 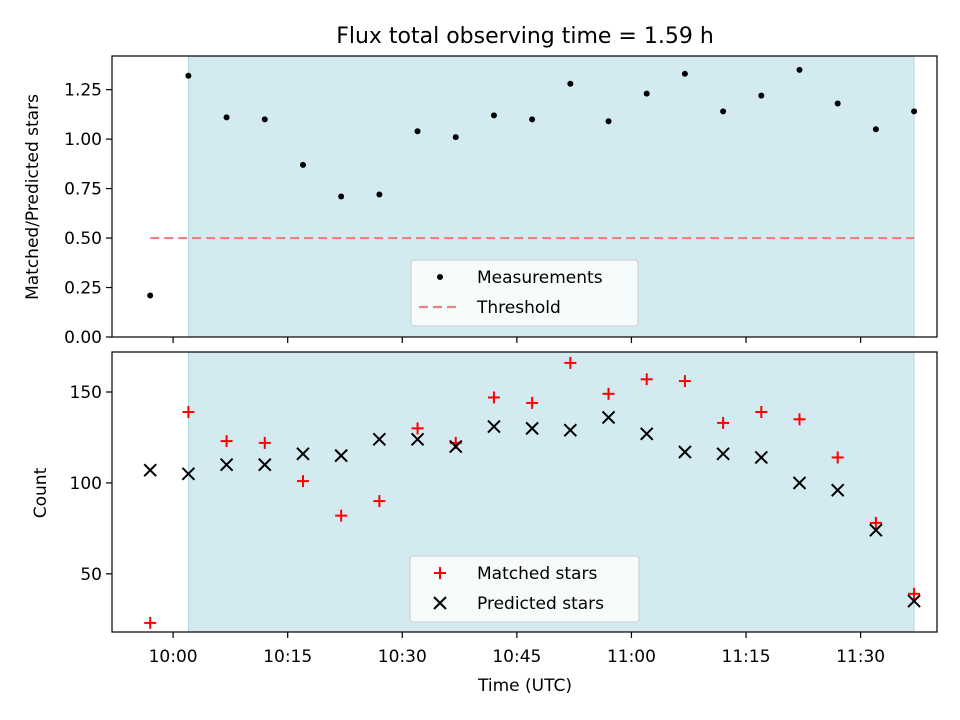 What do you see at coordinates (746, 657) in the screenshot?
I see `x-tick-label: 11:15` at bounding box center [746, 657].